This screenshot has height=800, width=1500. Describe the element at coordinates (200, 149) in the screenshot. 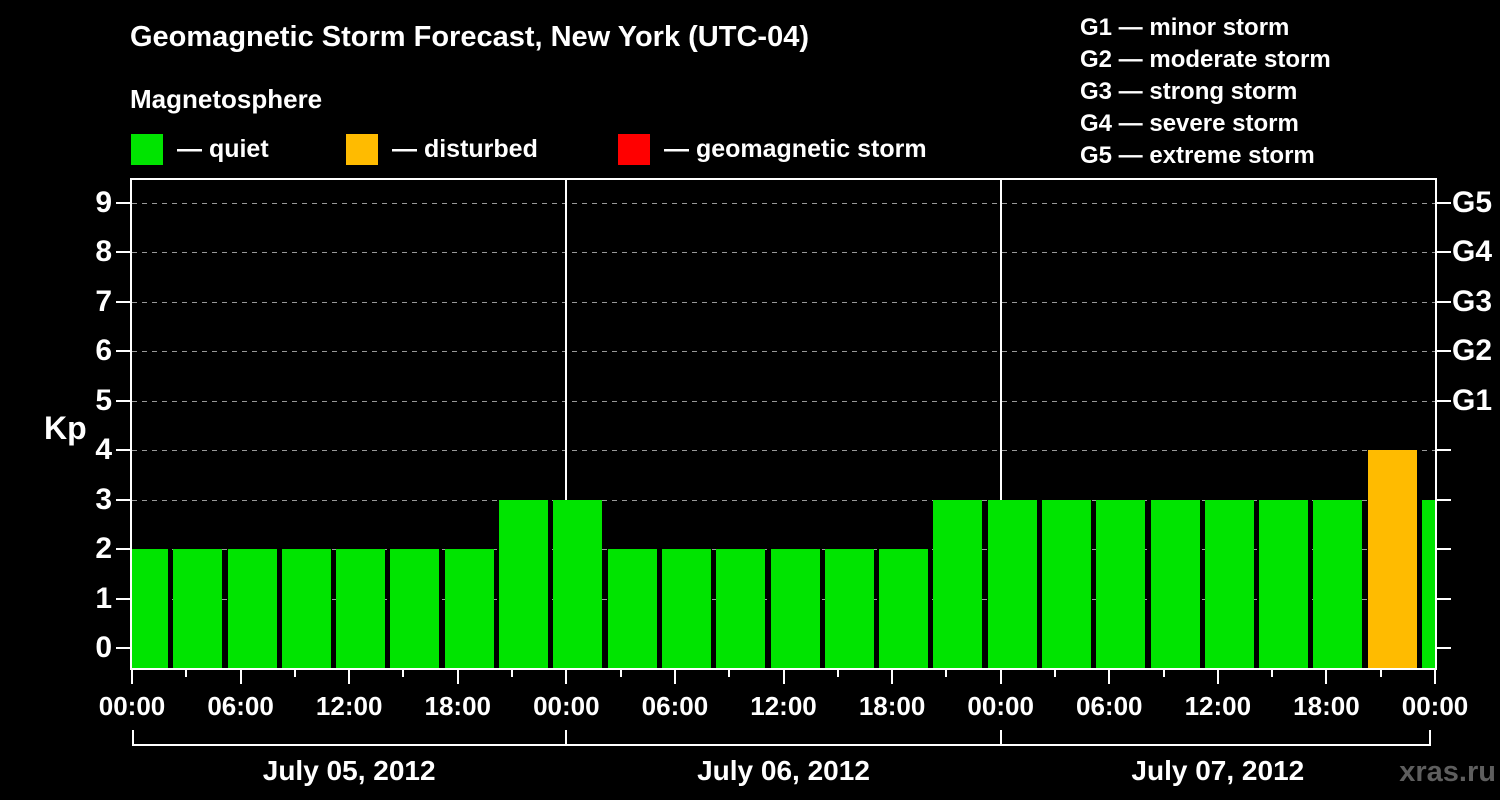

I see `legend-item-quiet: — quiet` at that location.